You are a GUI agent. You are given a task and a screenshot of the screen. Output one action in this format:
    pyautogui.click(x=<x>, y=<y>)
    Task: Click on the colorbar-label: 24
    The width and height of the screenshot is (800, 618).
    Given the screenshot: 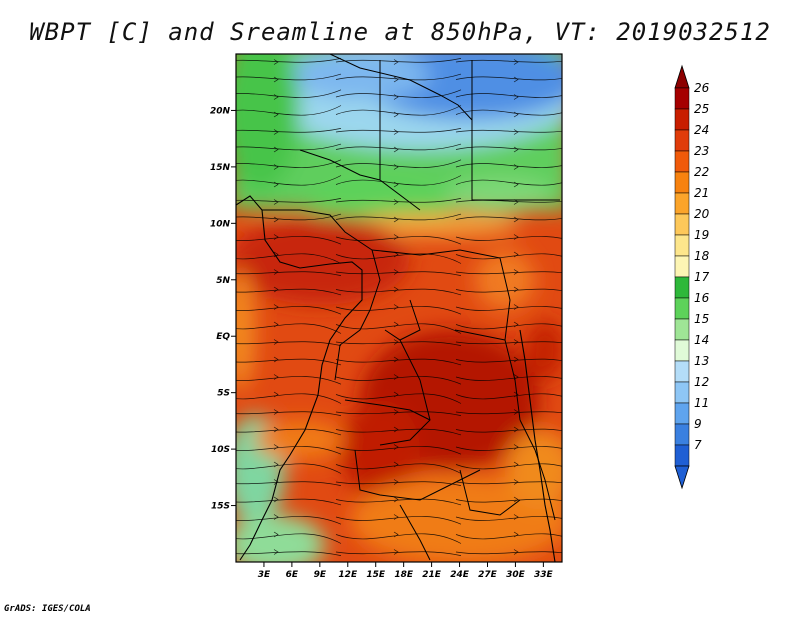 What is the action you would take?
    pyautogui.click(x=701, y=130)
    